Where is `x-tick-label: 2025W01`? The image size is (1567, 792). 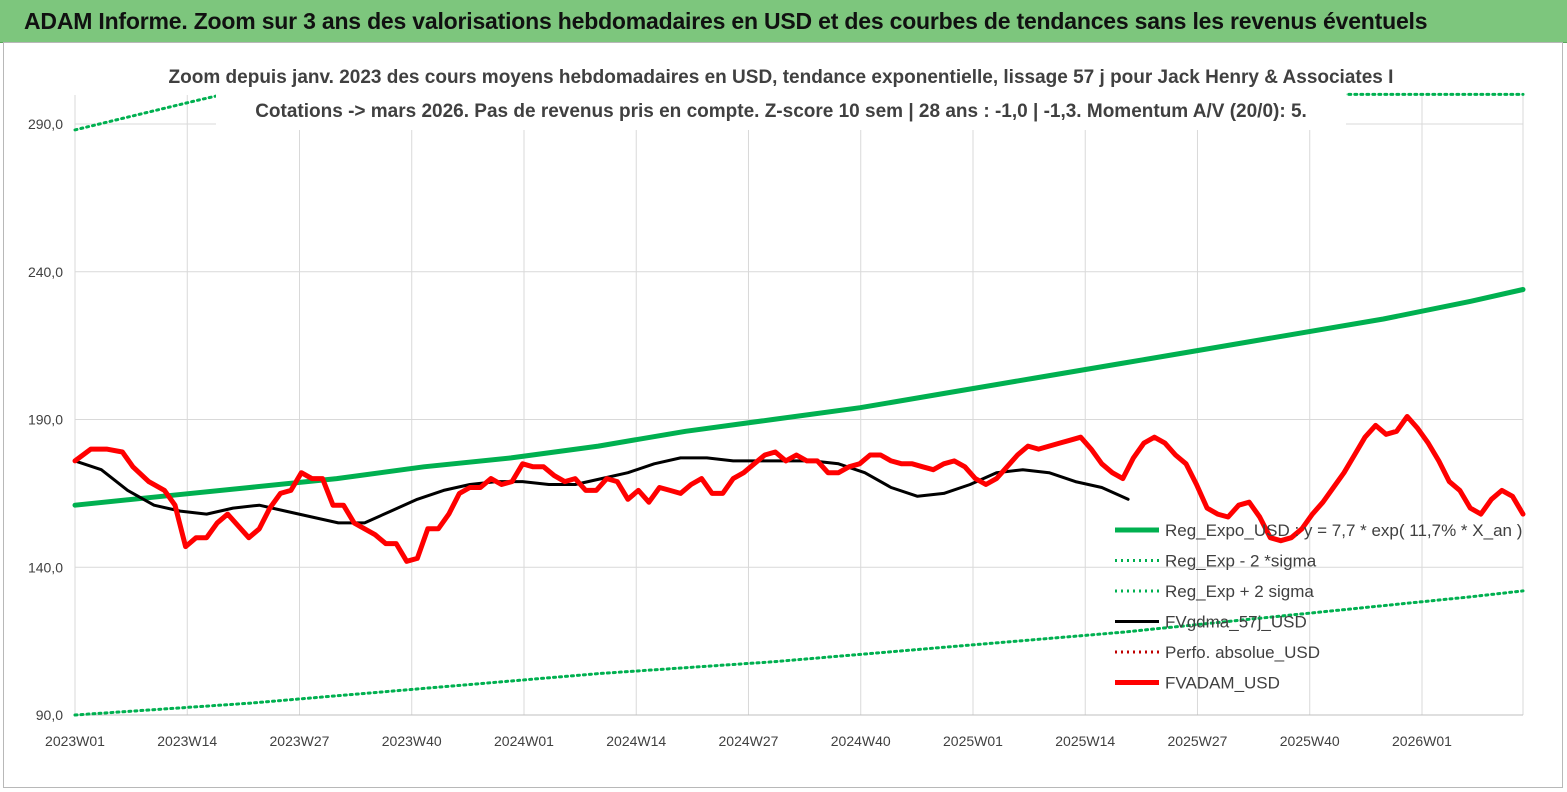 x-tick-label: 2025W01 is located at coordinates (973, 741).